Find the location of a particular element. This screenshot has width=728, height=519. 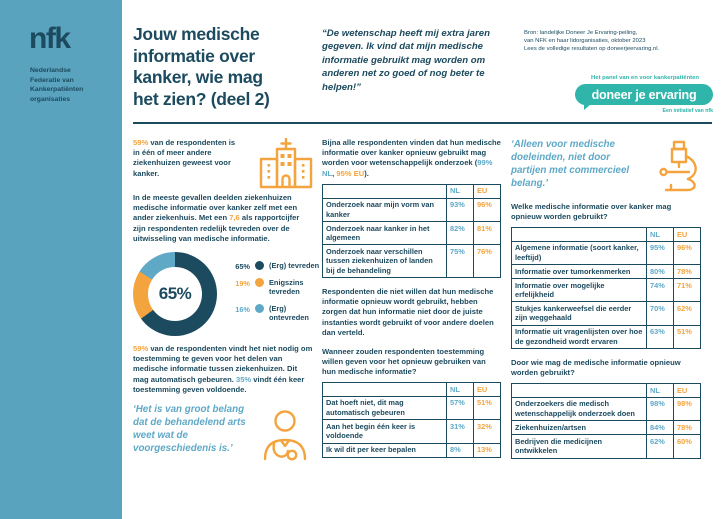

value-cell: 75% is located at coordinates (460, 261).